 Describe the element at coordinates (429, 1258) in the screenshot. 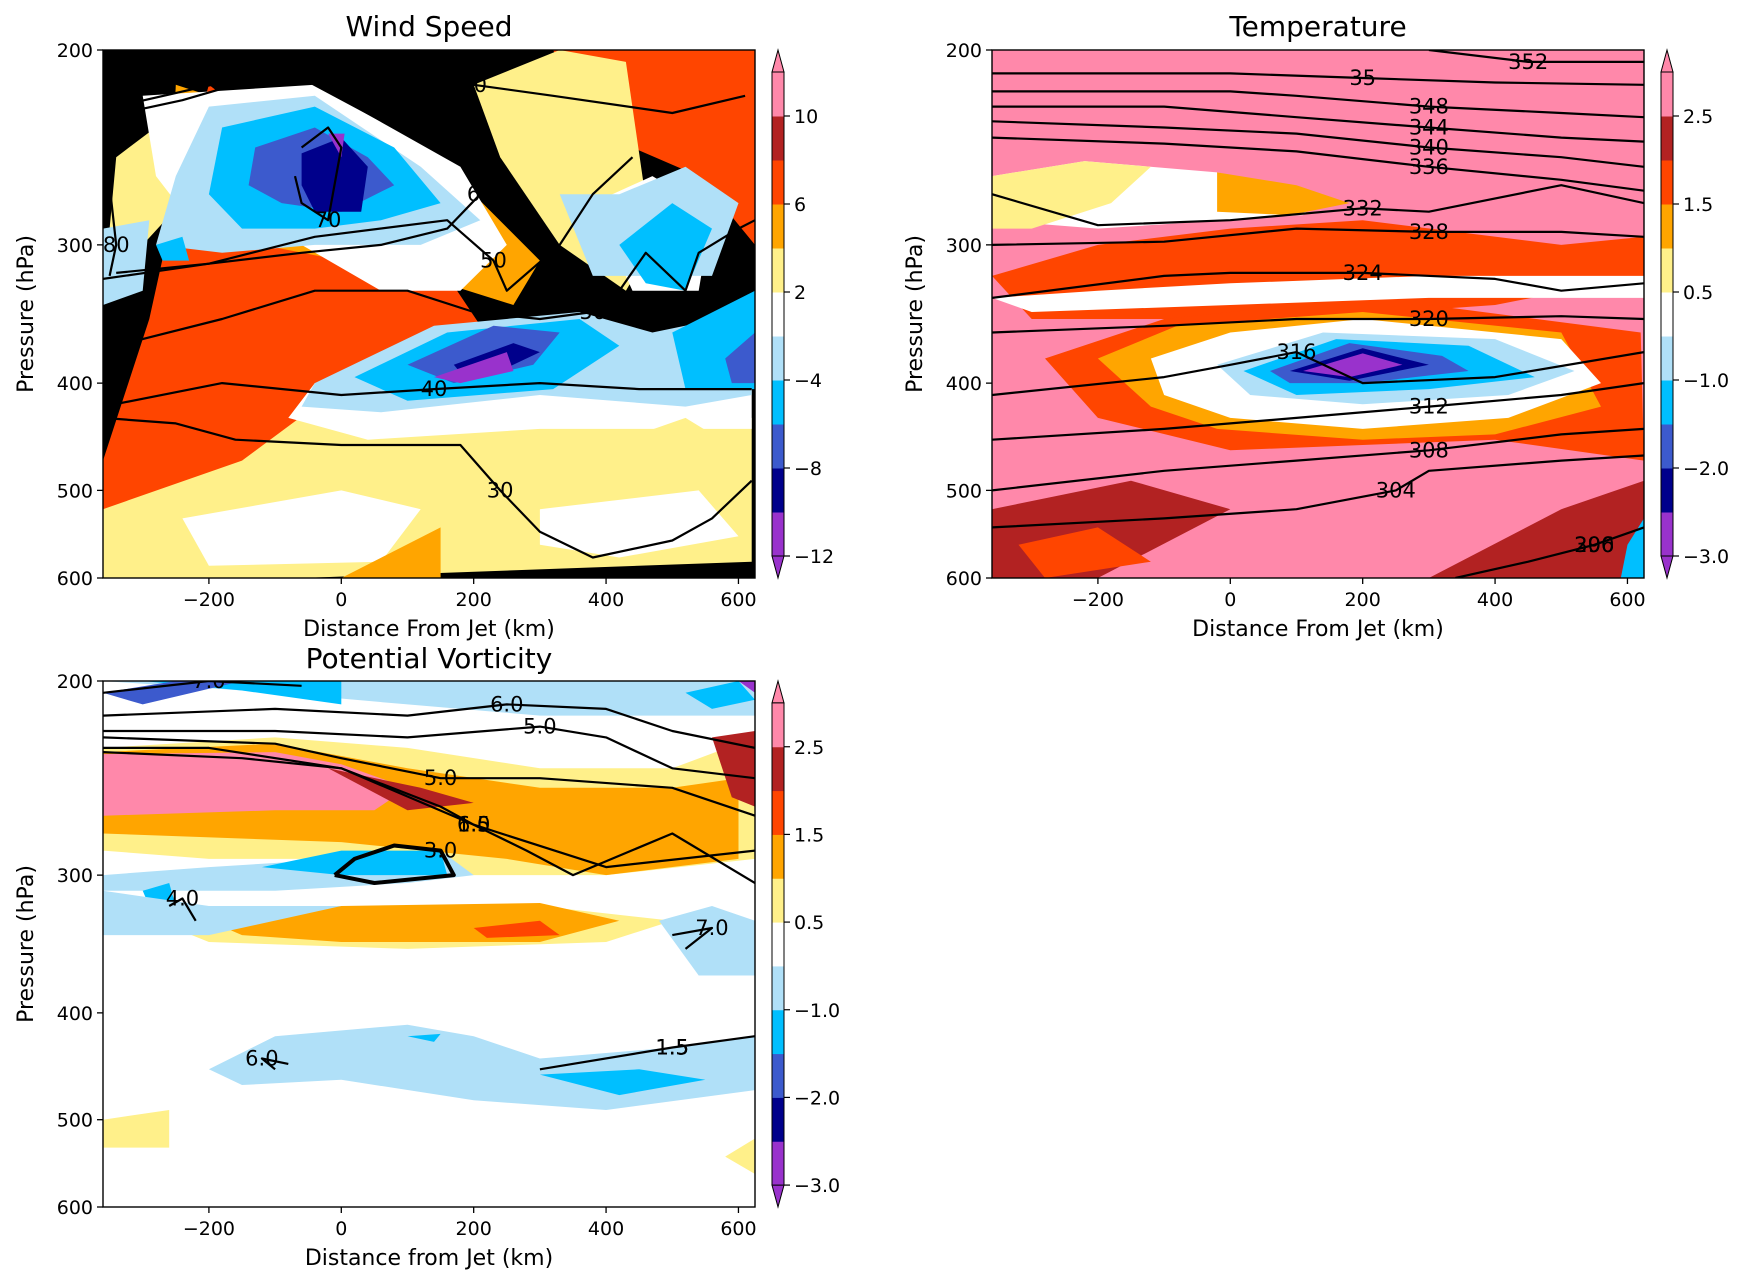

I see `x-axis-label: Distance from Jet (km)` at that location.